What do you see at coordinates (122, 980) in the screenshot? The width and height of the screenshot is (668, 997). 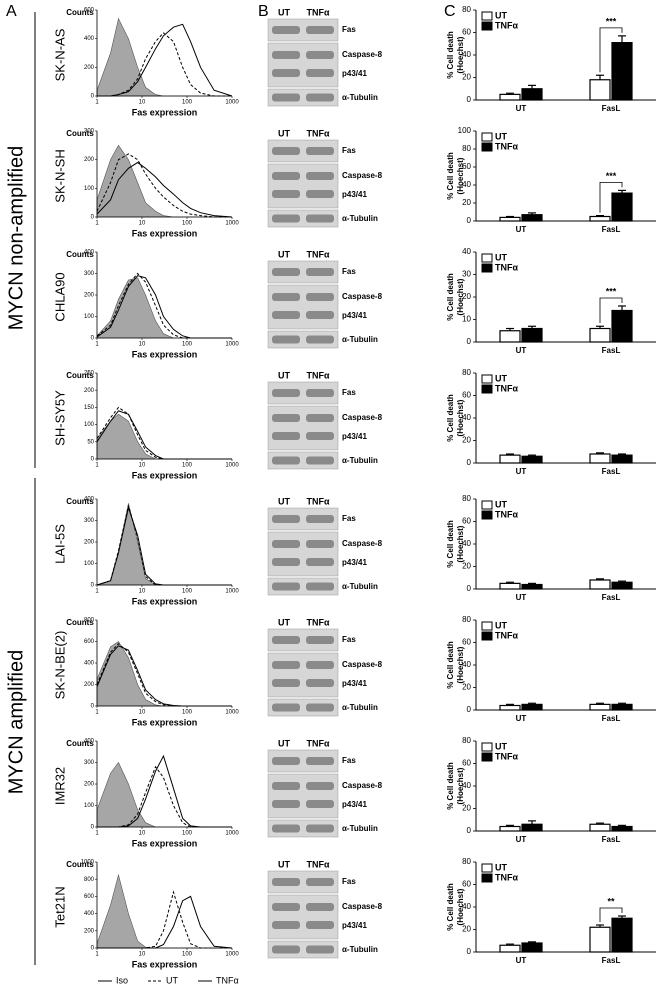 I see `legend-label: Iso` at bounding box center [122, 980].